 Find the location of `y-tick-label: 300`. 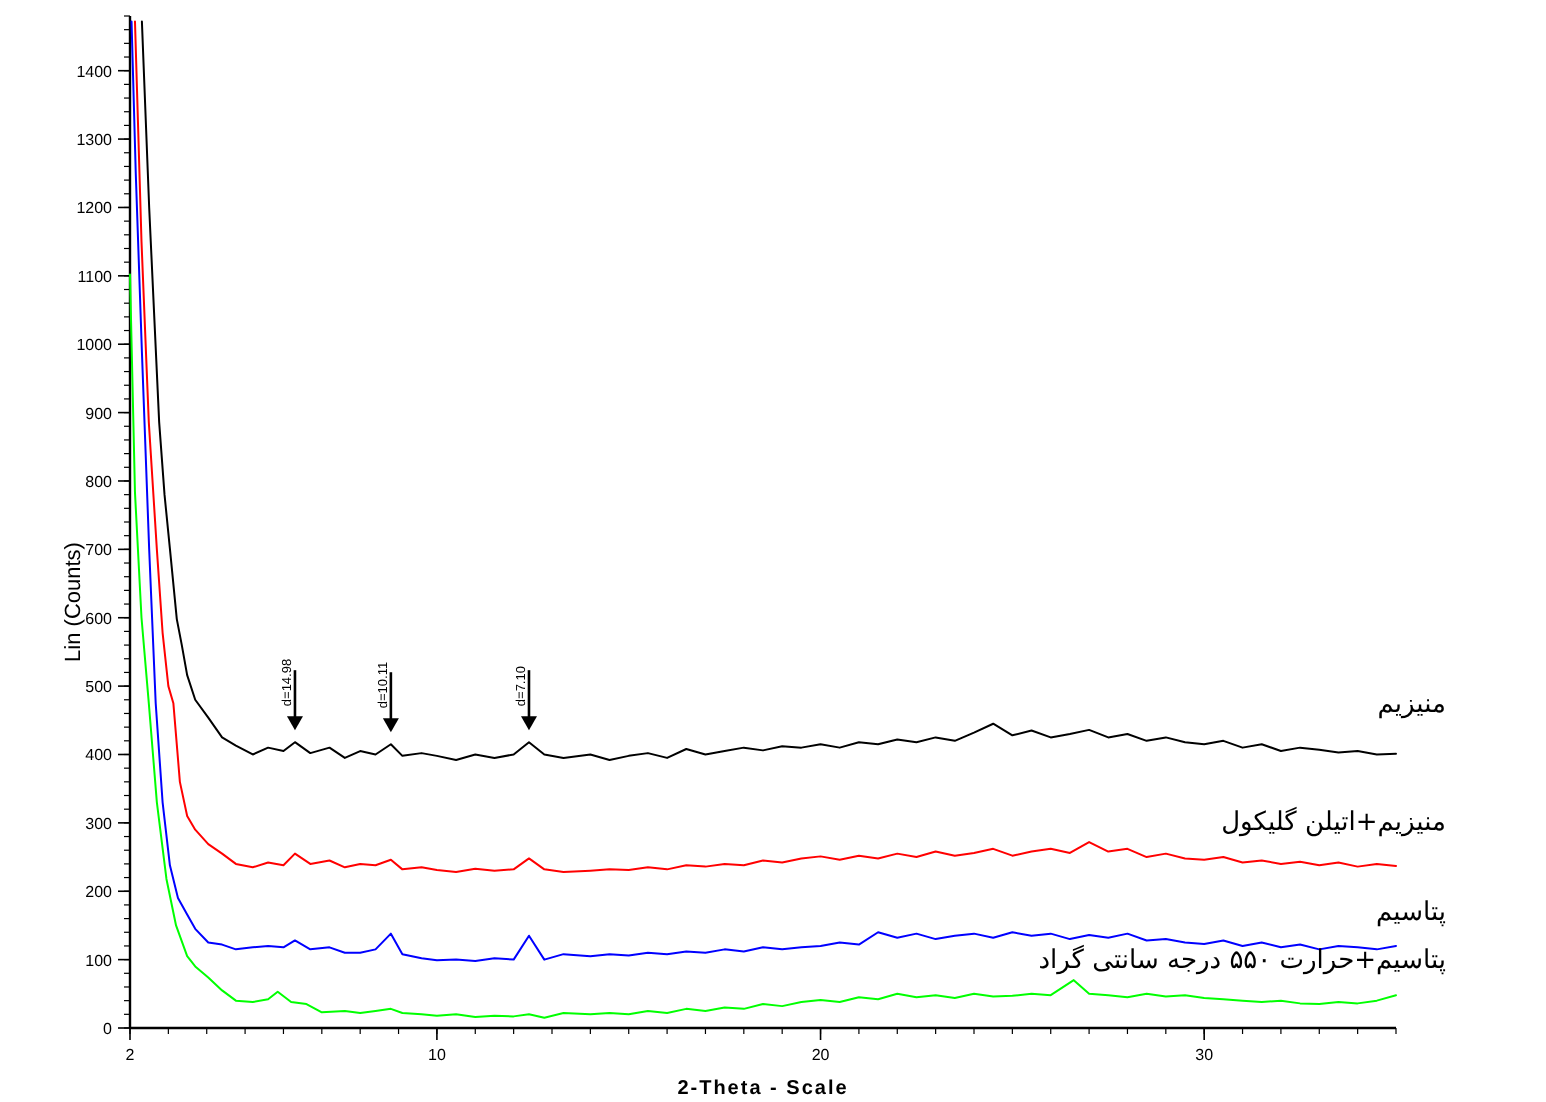

y-tick-label: 300 is located at coordinates (99, 823).